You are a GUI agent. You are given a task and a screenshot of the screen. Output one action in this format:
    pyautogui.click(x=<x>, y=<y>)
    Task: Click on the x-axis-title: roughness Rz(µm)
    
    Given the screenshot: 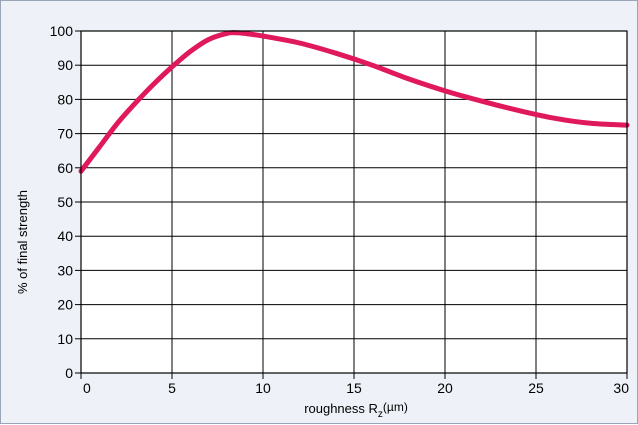 What is the action you would take?
    pyautogui.click(x=356, y=410)
    